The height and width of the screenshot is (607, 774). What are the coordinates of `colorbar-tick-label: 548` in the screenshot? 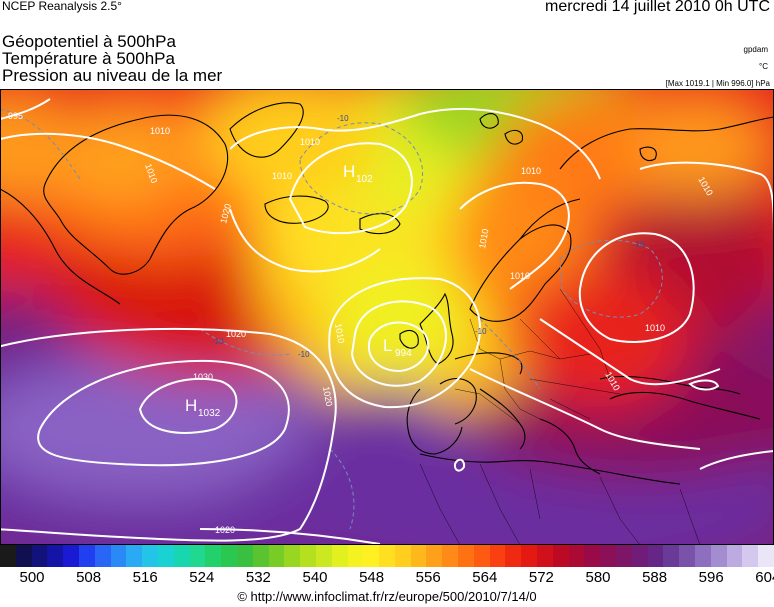 It's located at (372, 577).